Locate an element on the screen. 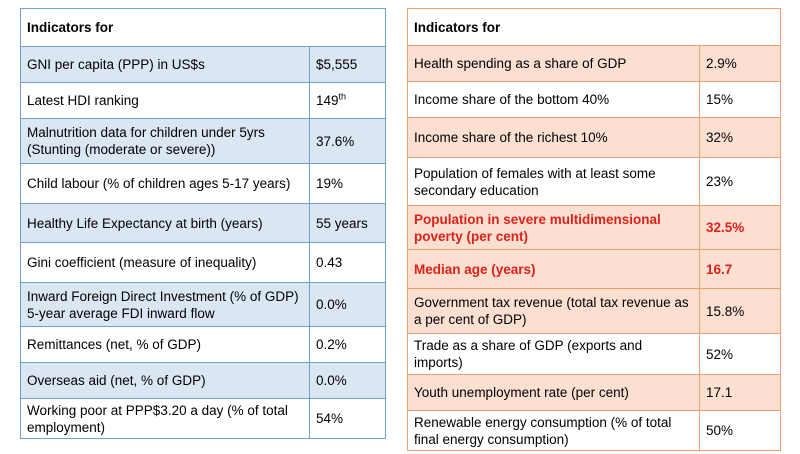 Image resolution: width=800 pixels, height=454 pixels. table-row: Median age (years) 16.7 is located at coordinates (594, 269).